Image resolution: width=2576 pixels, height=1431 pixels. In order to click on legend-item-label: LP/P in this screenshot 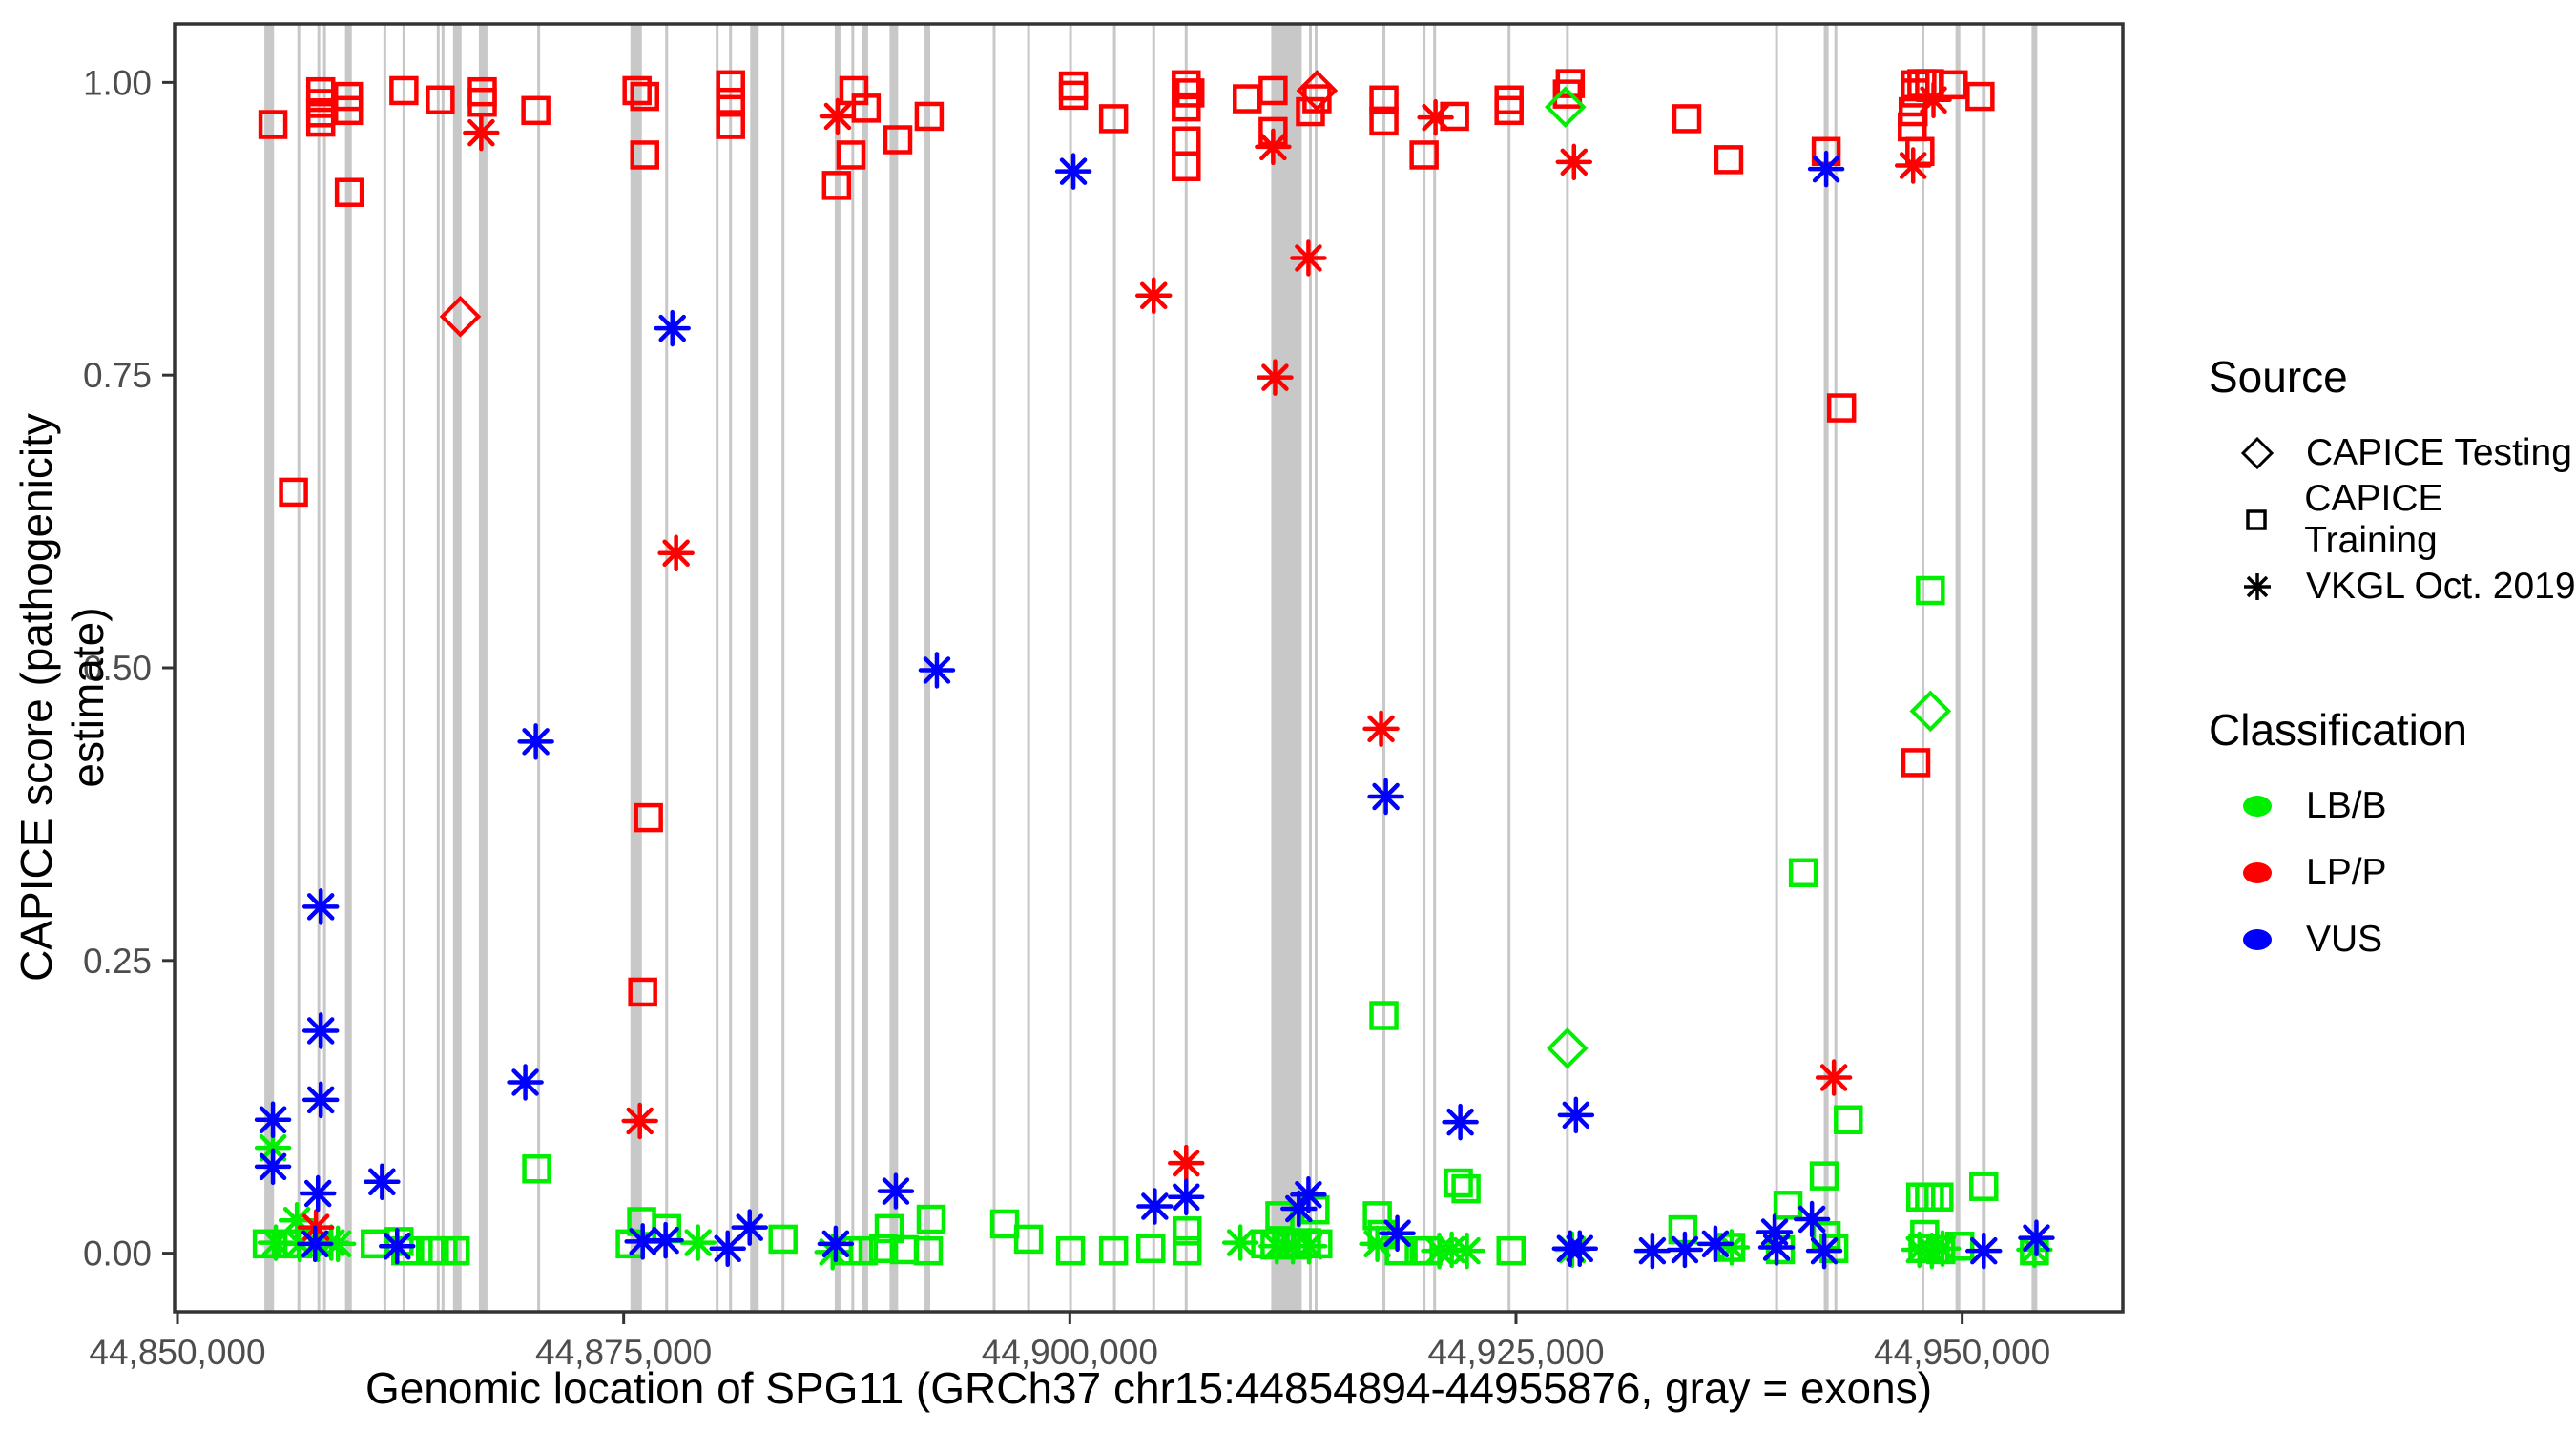, I will do `click(2346, 872)`.